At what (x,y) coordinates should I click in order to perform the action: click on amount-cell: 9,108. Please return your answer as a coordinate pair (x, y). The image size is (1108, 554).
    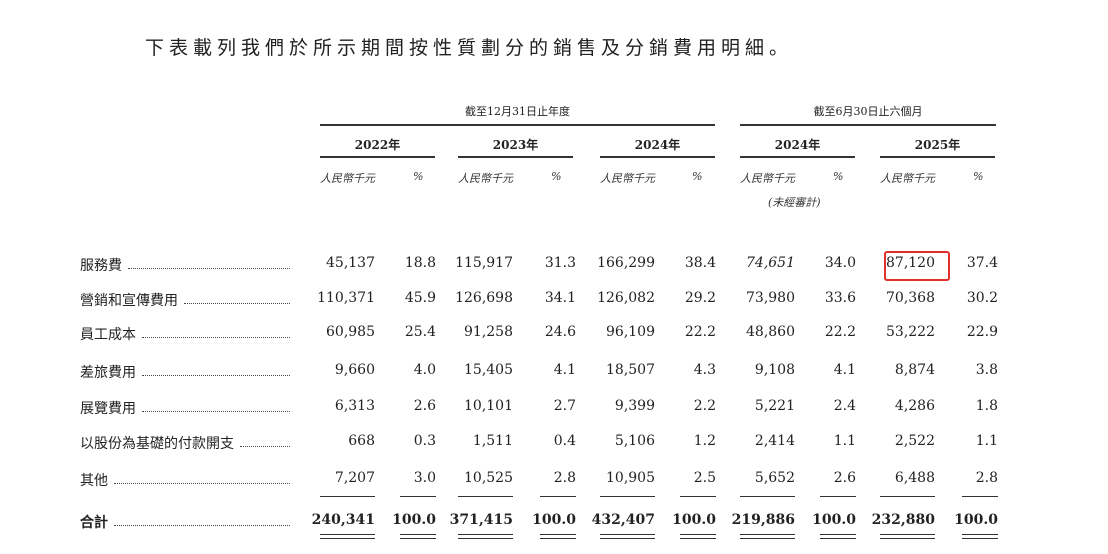
    Looking at the image, I should click on (774, 370).